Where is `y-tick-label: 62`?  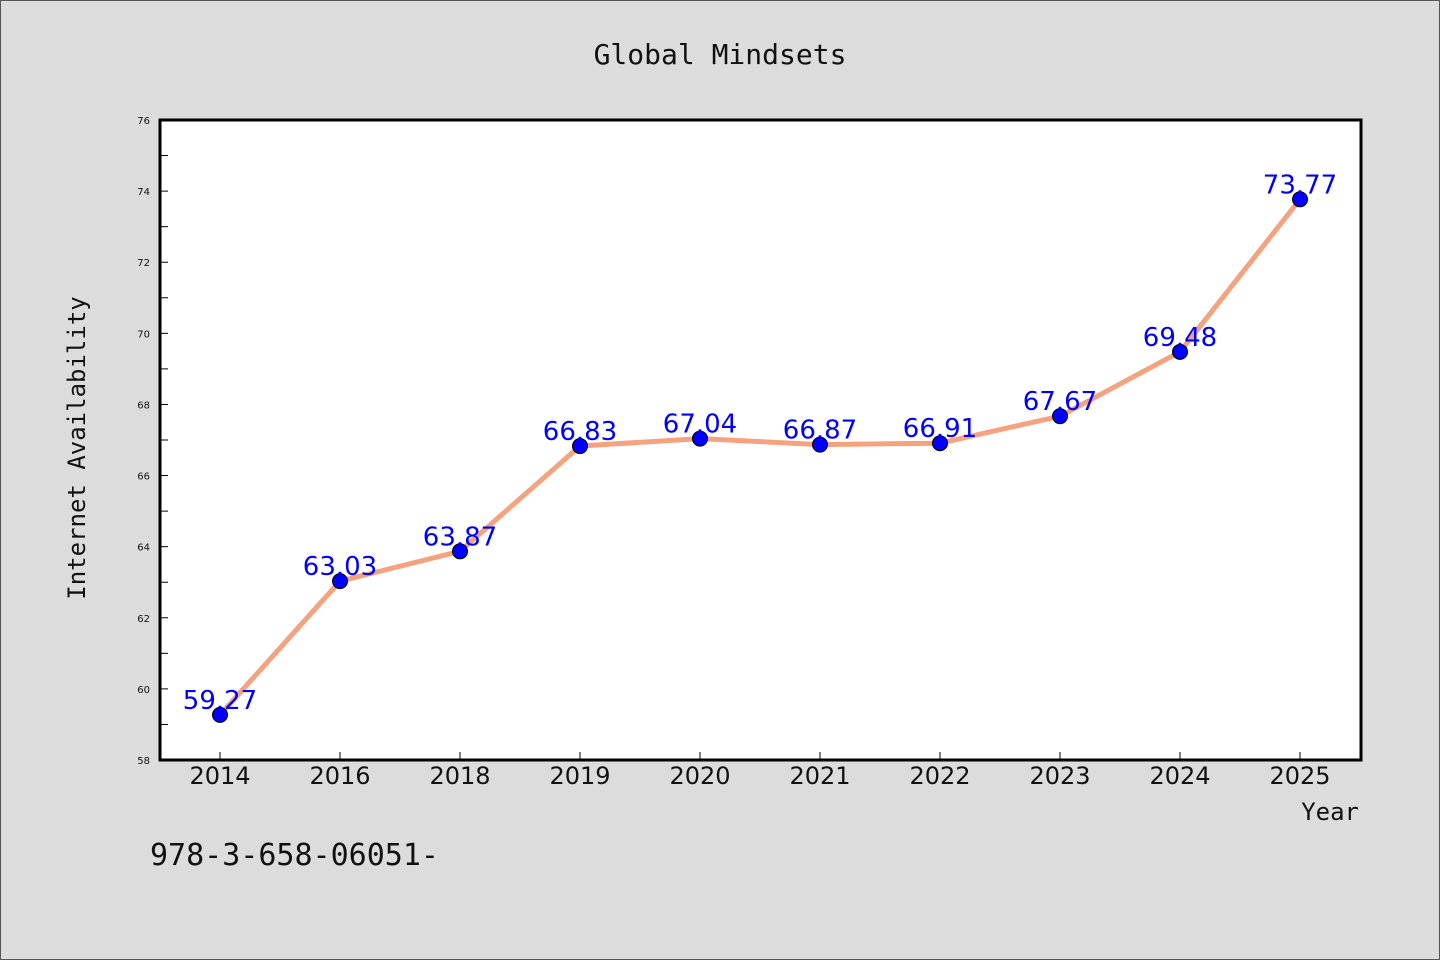 y-tick-label: 62 is located at coordinates (143, 619).